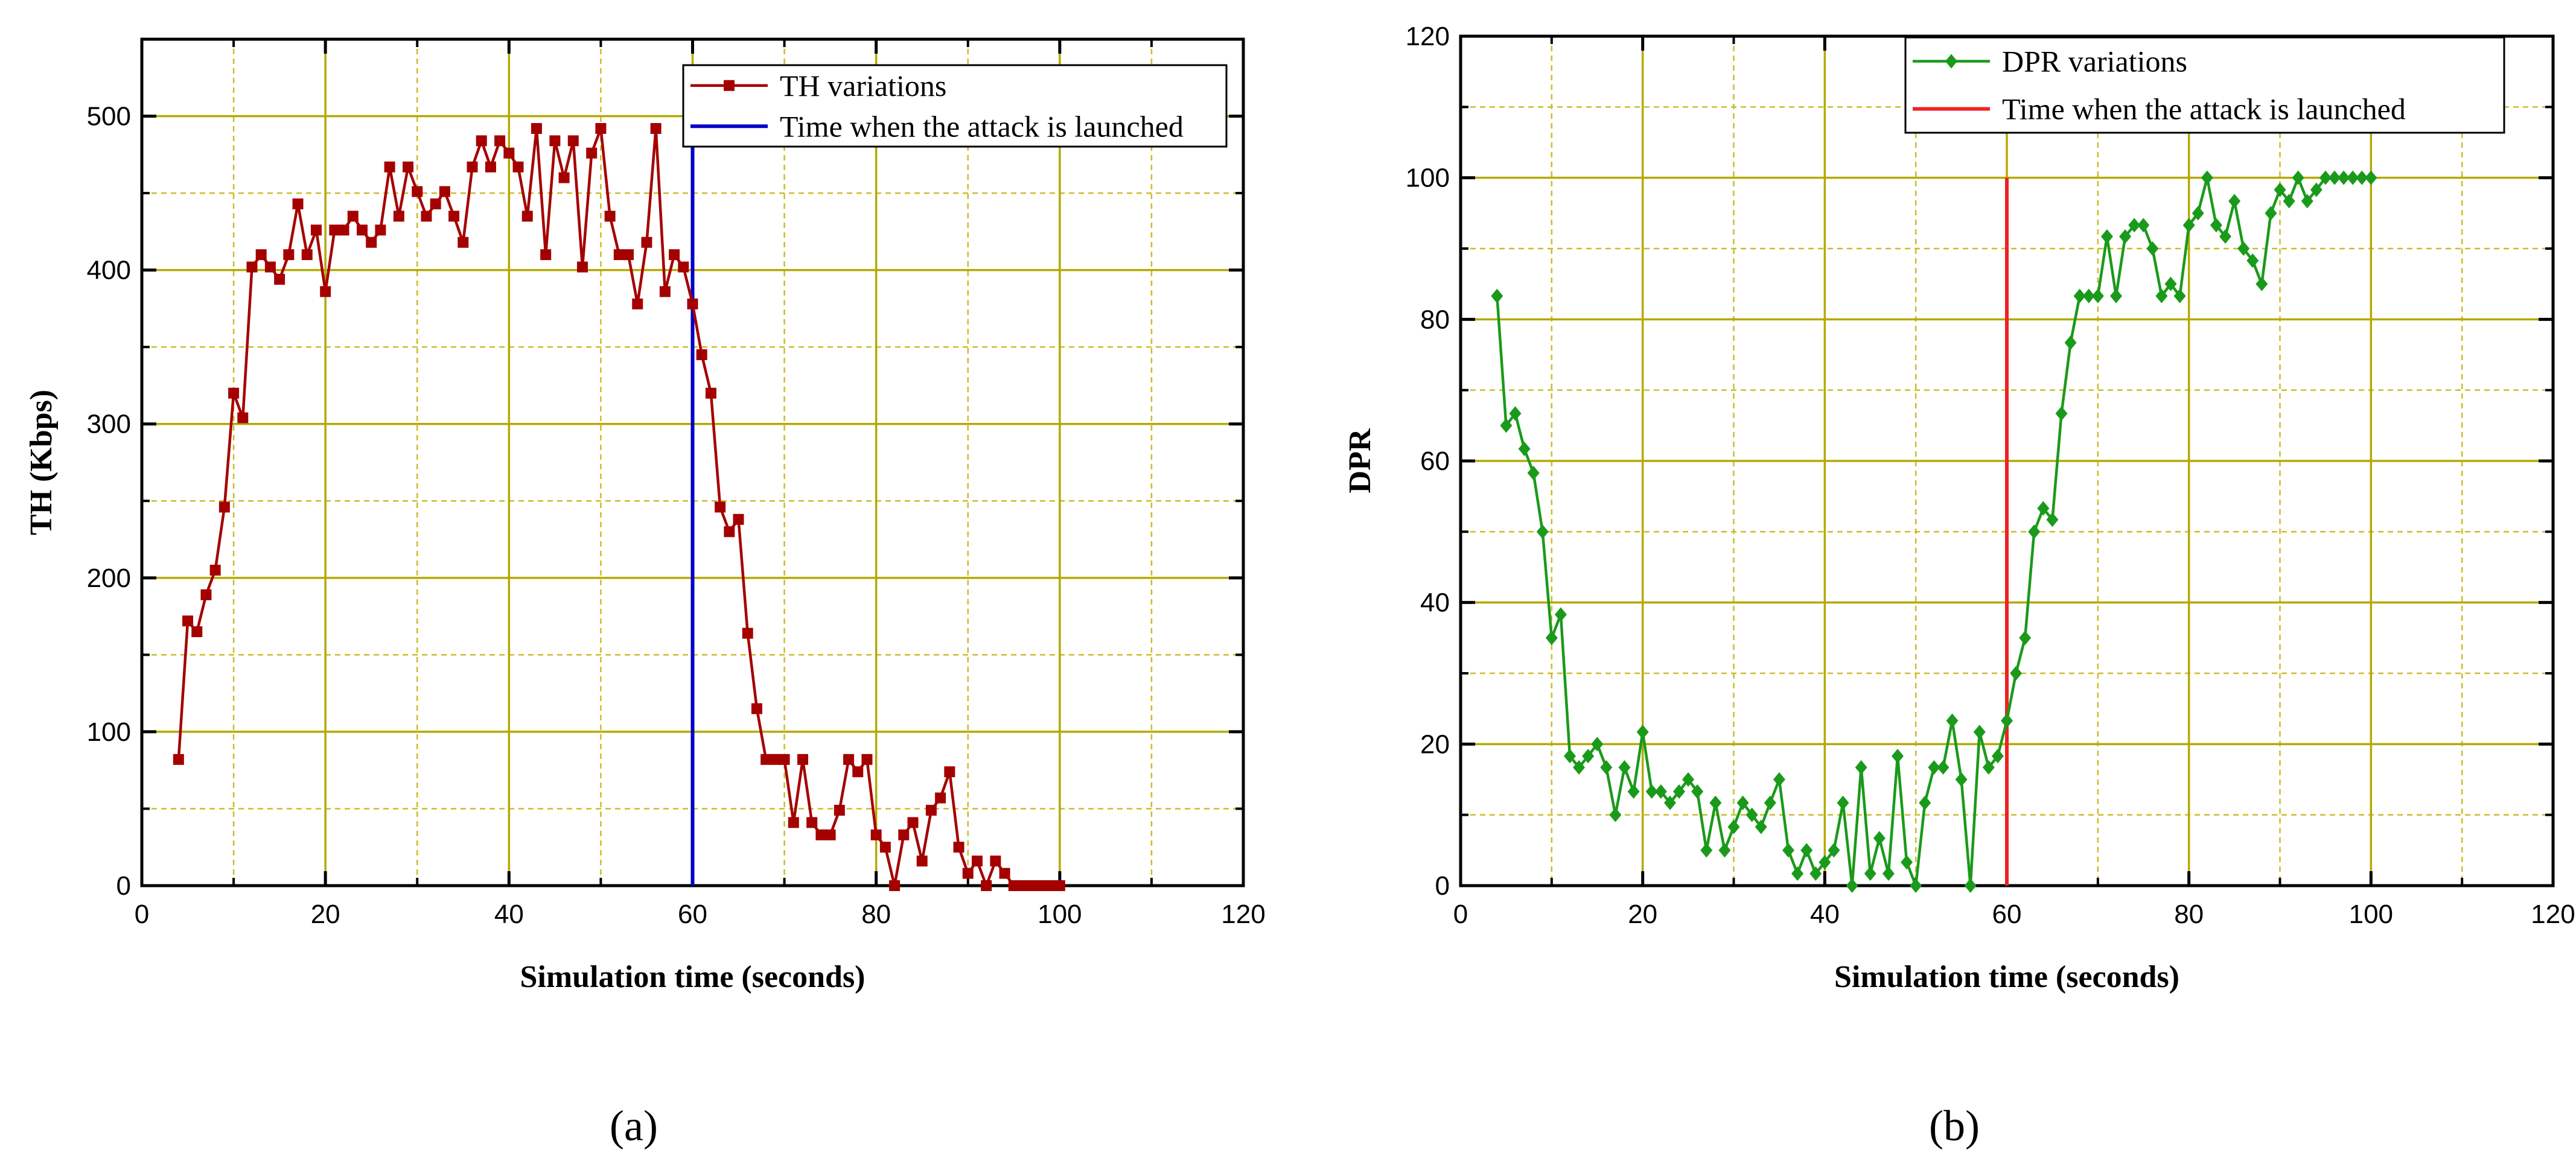 The image size is (2576, 1168). Describe the element at coordinates (109, 270) in the screenshot. I see `y-tick-label: 400` at that location.